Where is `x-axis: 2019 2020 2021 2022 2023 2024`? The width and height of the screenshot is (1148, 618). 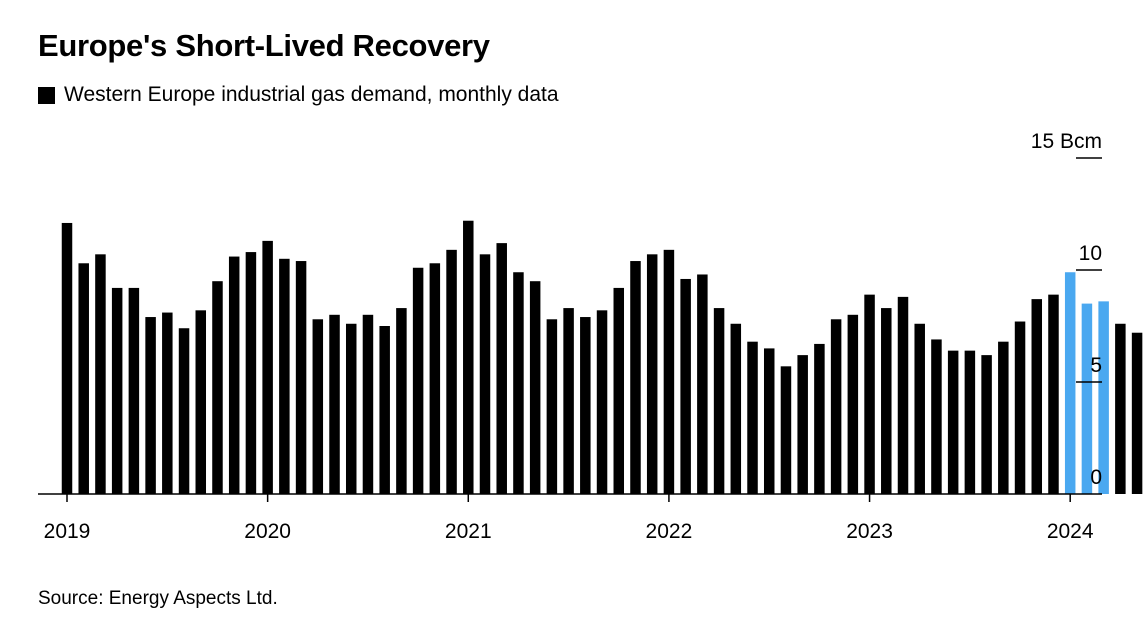
x-axis: 2019 2020 2021 2022 2023 2024 is located at coordinates (570, 518).